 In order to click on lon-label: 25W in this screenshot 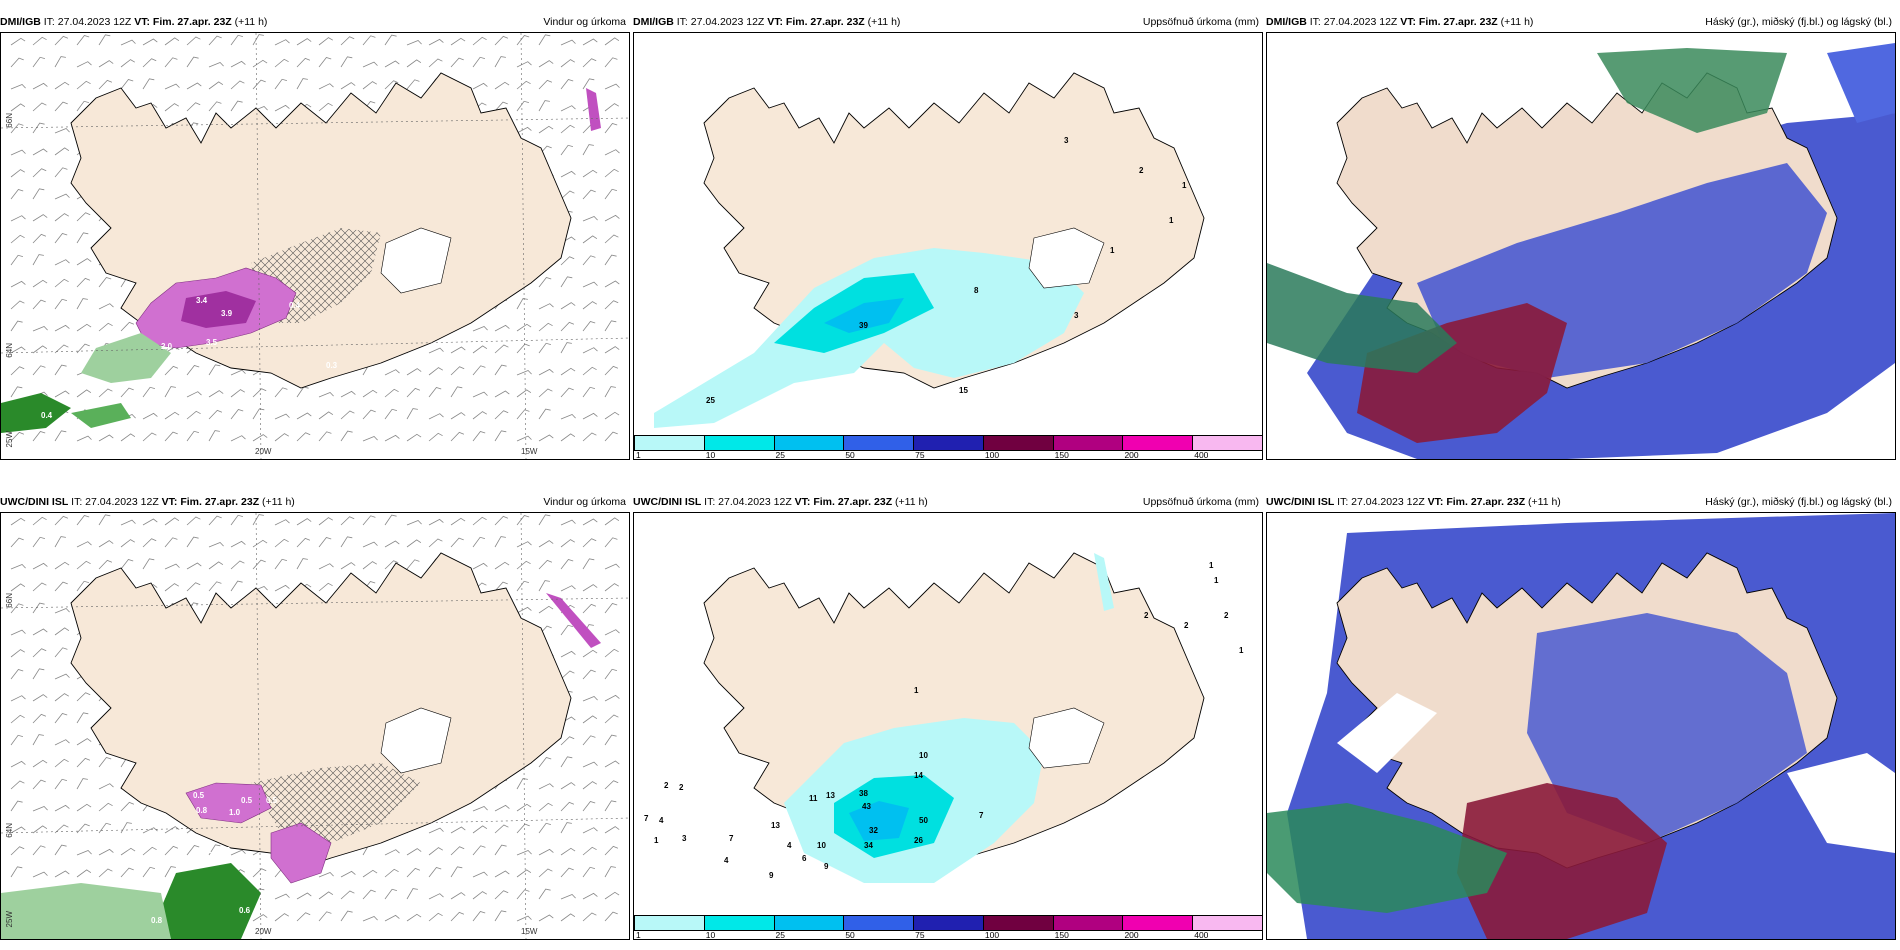, I will do `click(9, 439)`.